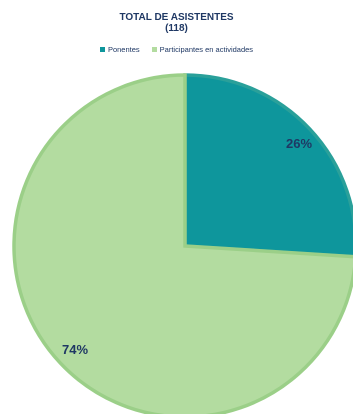  I want to click on data-label-participantes: 74%, so click(75, 349).